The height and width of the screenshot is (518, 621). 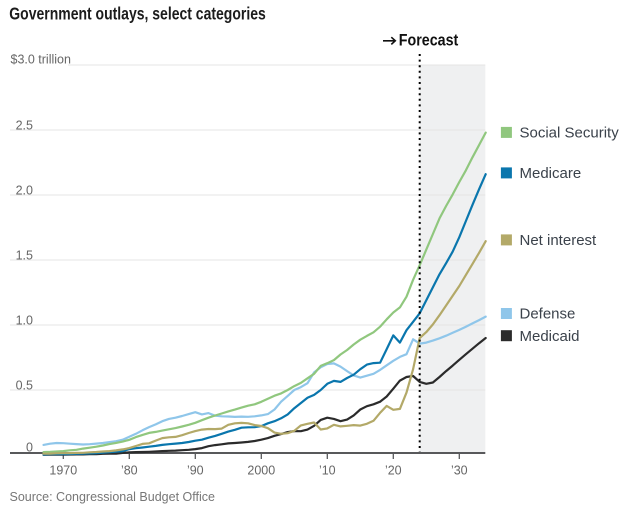 What do you see at coordinates (112, 497) in the screenshot?
I see `svg-text:Source: Congressional Budget O: Source: Congressional Budget Office` at bounding box center [112, 497].